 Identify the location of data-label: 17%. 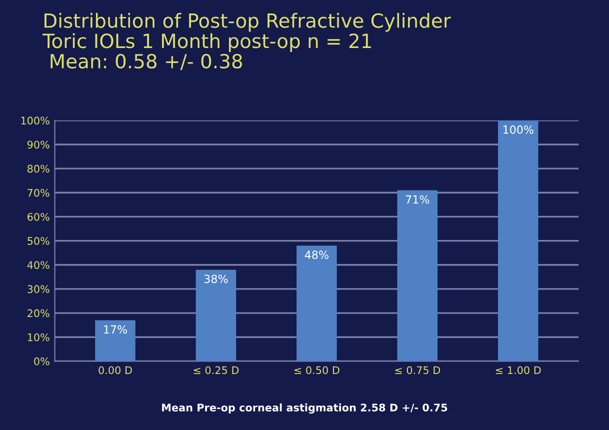
(115, 329).